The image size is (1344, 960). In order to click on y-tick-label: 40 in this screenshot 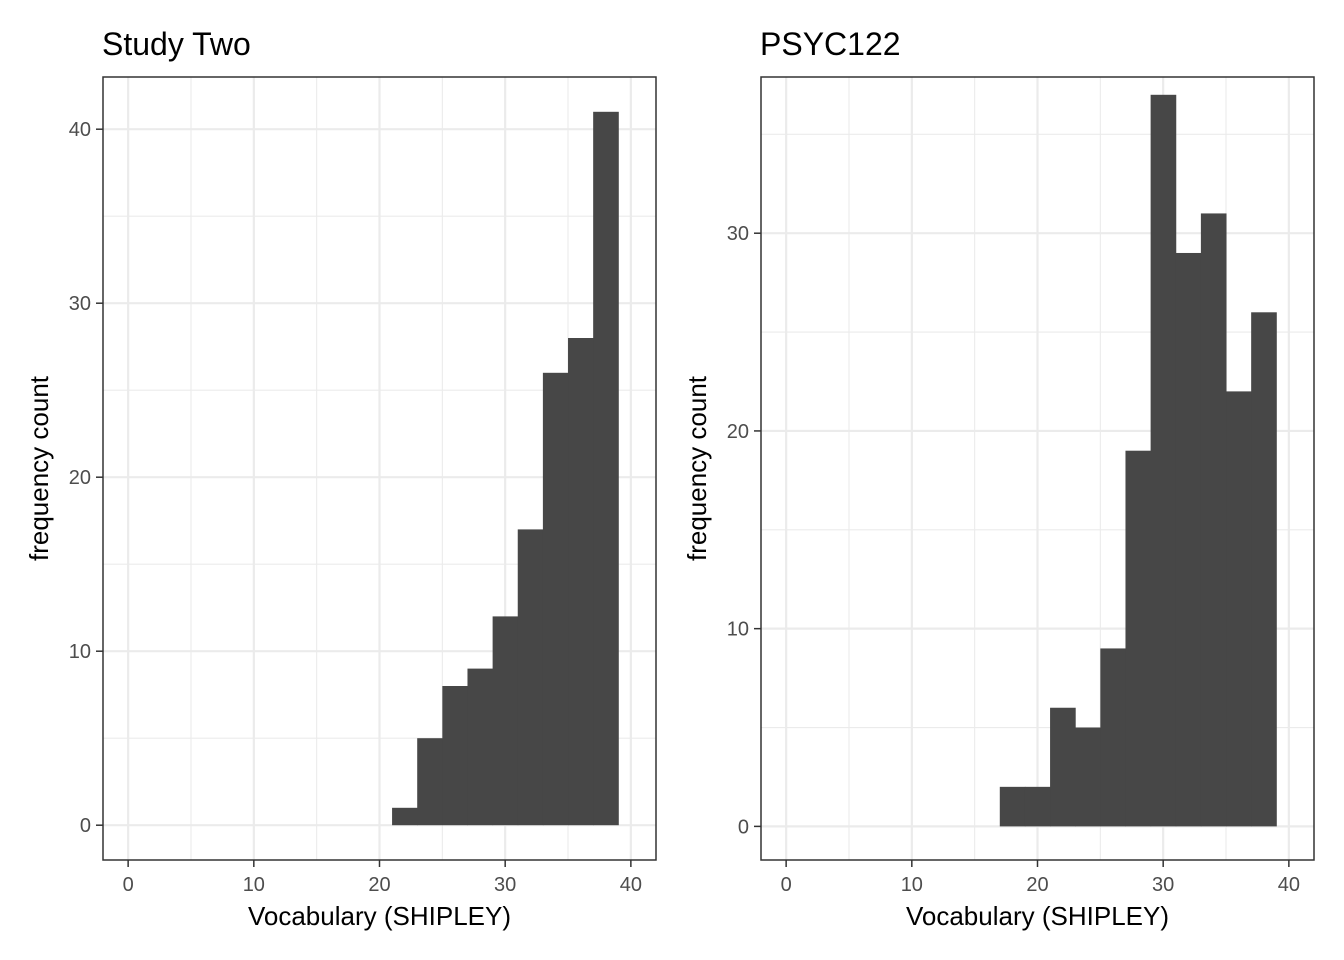, I will do `click(80, 130)`.